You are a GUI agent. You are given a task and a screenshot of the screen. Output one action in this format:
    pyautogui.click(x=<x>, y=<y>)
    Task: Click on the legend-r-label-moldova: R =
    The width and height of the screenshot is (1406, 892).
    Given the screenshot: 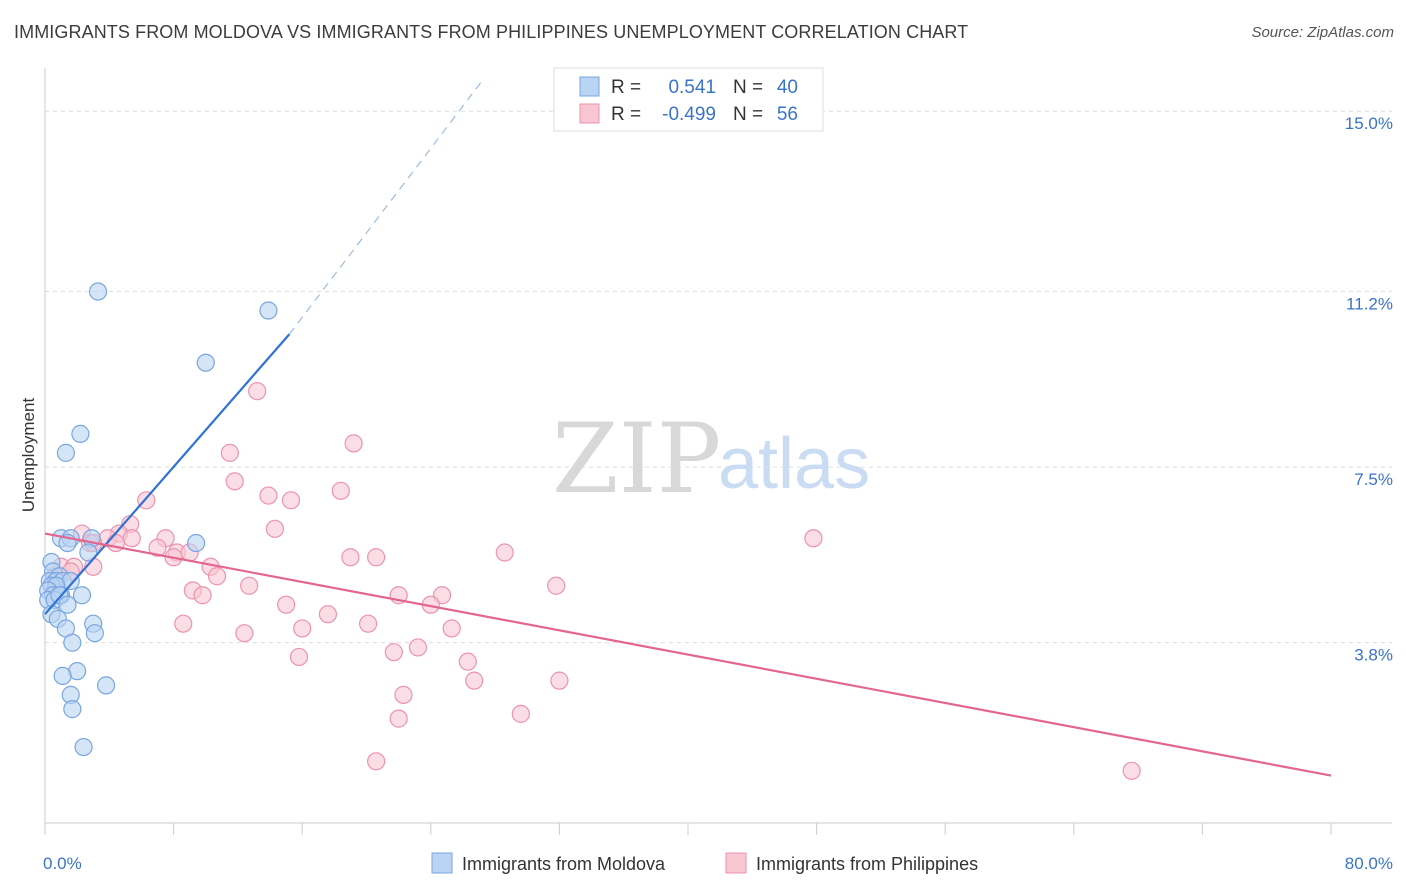 What is the action you would take?
    pyautogui.click(x=626, y=87)
    